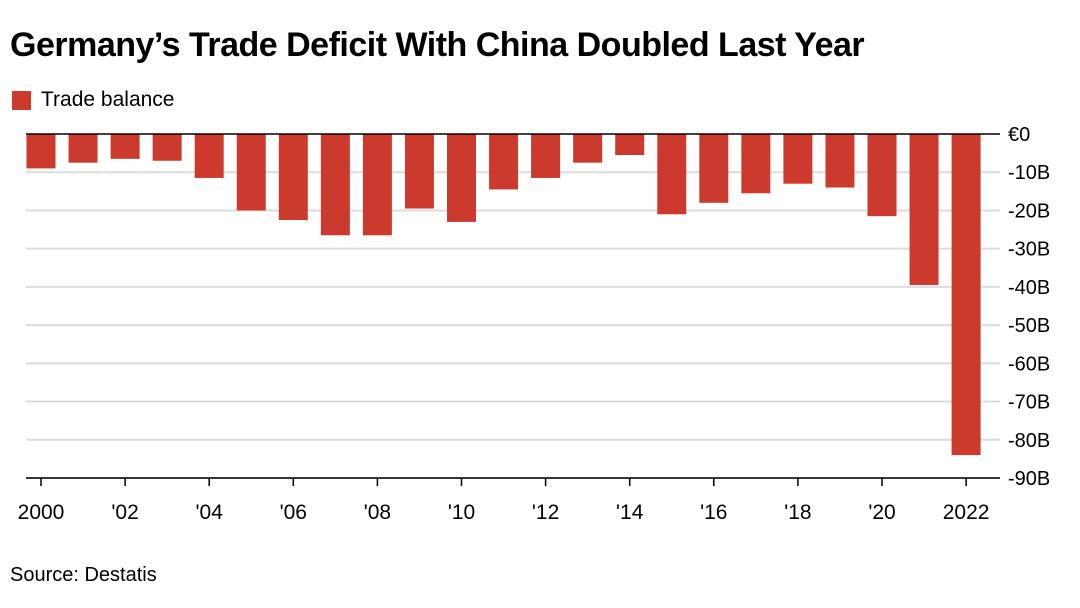 This screenshot has height=608, width=1080. Describe the element at coordinates (461, 512) in the screenshot. I see `x-tick-label: '10` at that location.